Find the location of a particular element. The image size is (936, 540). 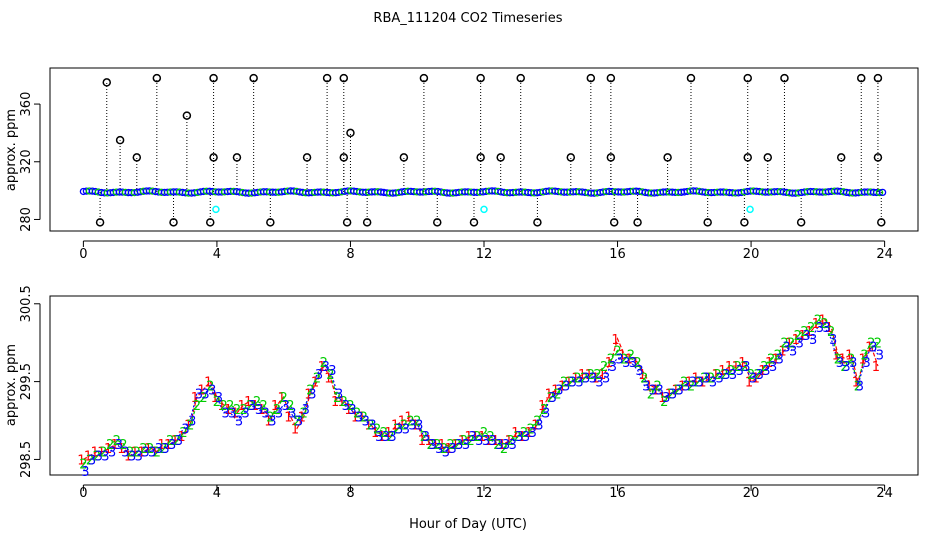

x-tick-label: 16 is located at coordinates (617, 254).